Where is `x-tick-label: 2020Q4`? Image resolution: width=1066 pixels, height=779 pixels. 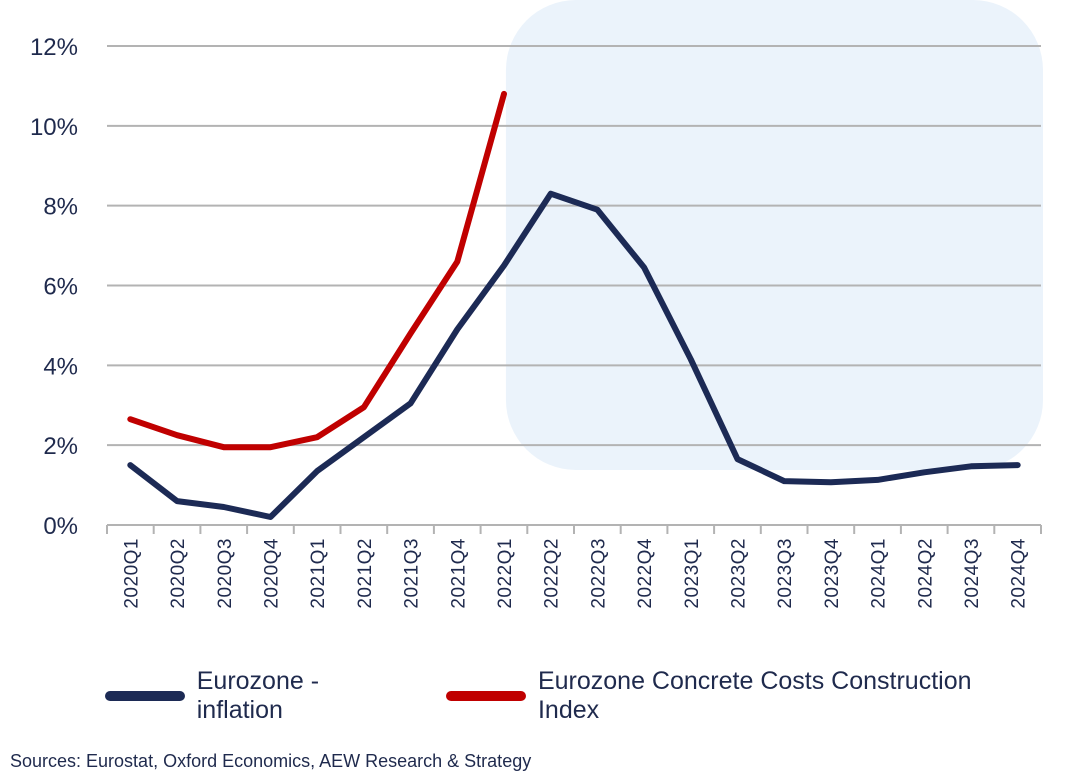
x-tick-label: 2020Q4 is located at coordinates (271, 573).